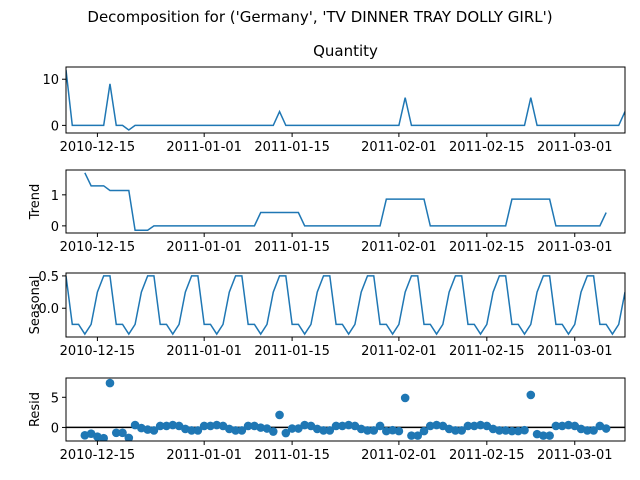  I want to click on y-axis-label: Seasonal, so click(35, 305).